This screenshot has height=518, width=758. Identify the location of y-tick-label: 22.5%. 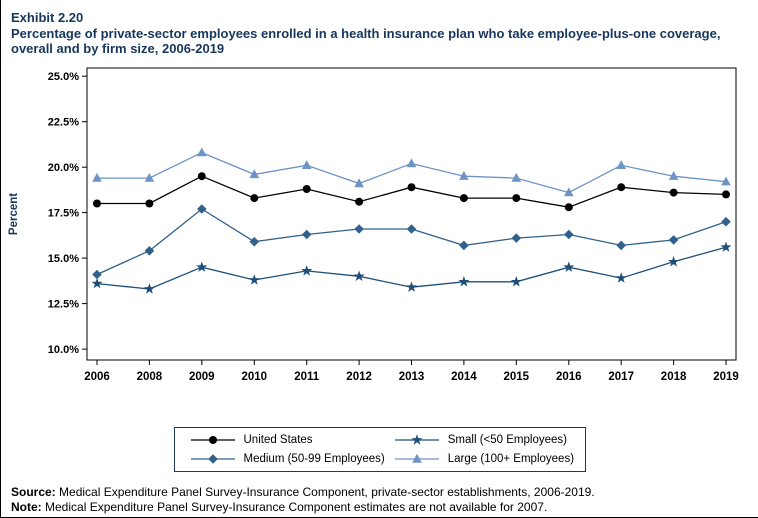
(63, 123).